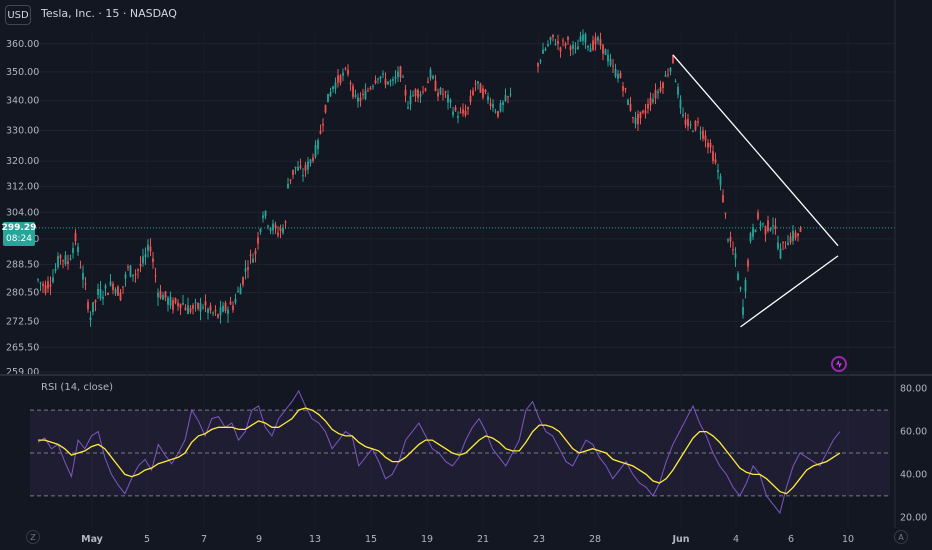 The image size is (932, 550). I want to click on y-tick-label: 340.00, so click(22, 101).